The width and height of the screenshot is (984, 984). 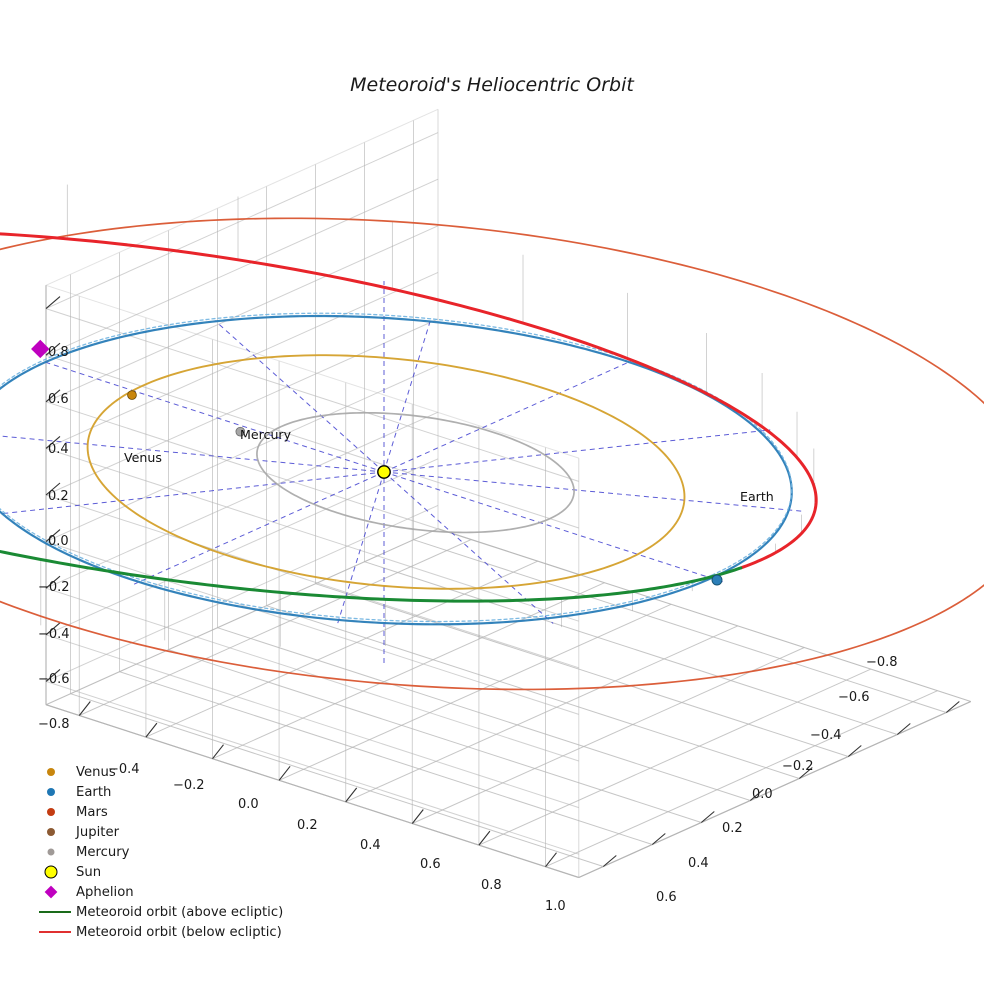 What do you see at coordinates (698, 863) in the screenshot?
I see `axis-tick-y-6: 0.4` at bounding box center [698, 863].